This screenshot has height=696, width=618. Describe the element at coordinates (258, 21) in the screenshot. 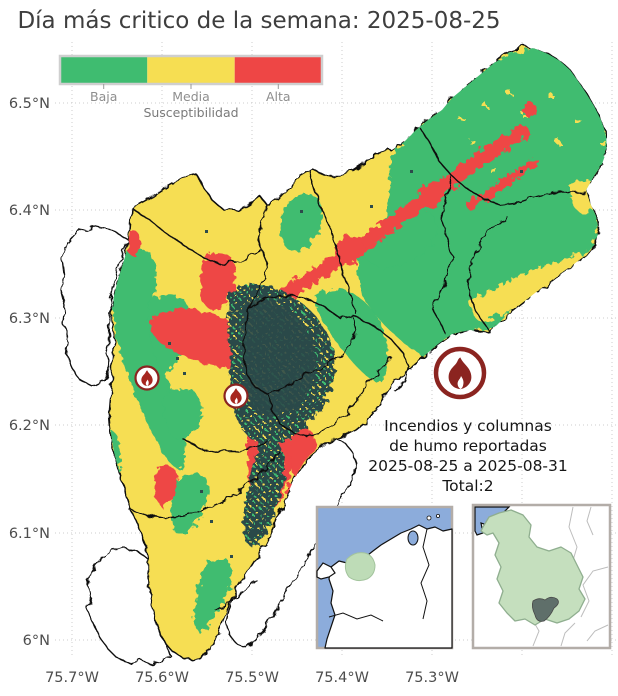

I see `page-title: Día más critico de la semana: 2025-08-25` at that location.